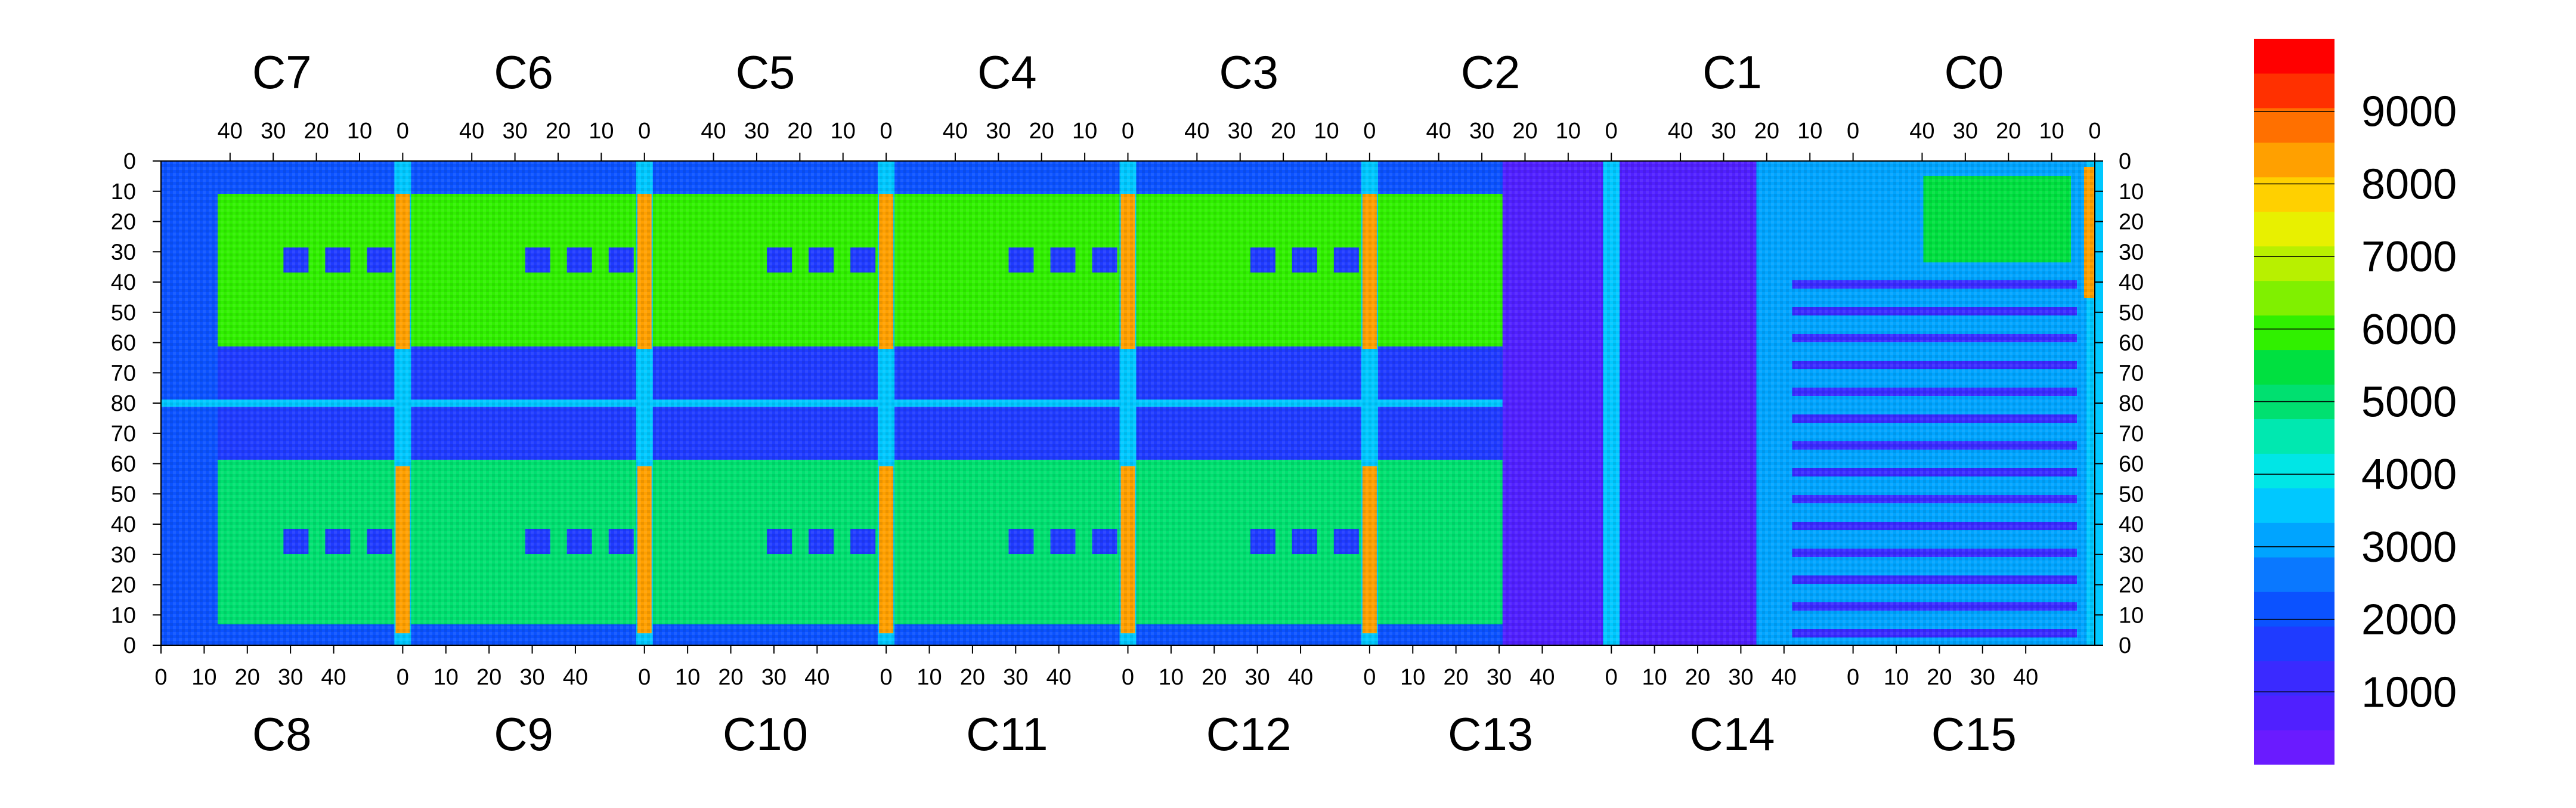  I want to click on left-axis-tick-label: 80, so click(123, 404).